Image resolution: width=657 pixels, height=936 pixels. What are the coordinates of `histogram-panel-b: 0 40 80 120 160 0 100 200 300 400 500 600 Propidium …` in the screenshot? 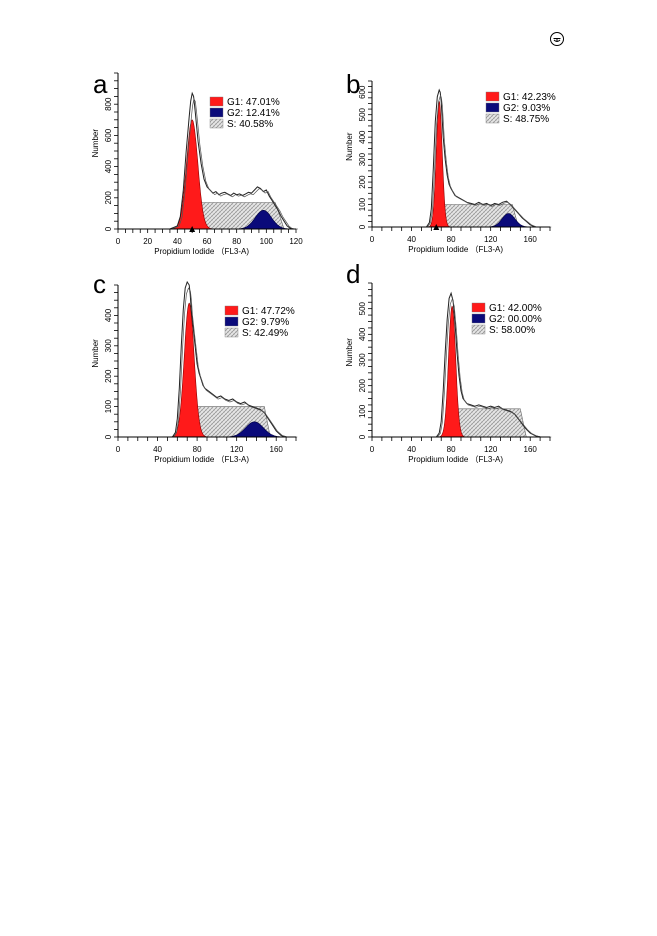 It's located at (450, 161).